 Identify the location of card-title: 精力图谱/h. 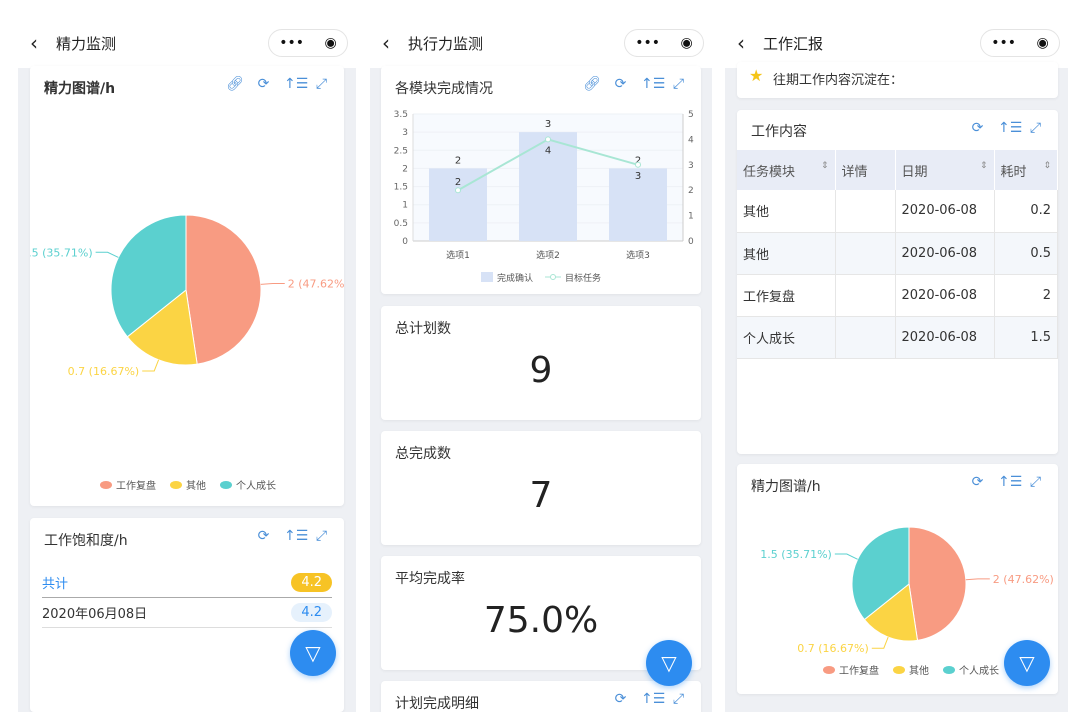
(80, 89).